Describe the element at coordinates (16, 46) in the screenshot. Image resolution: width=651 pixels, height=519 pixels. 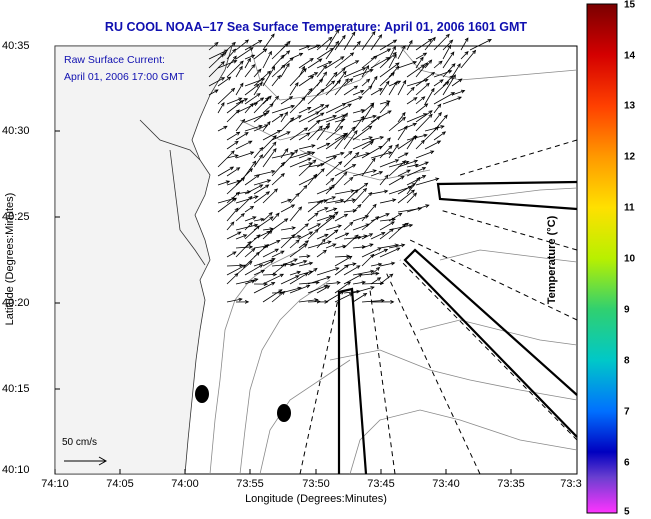
I see `y-tick: 40:35` at that location.